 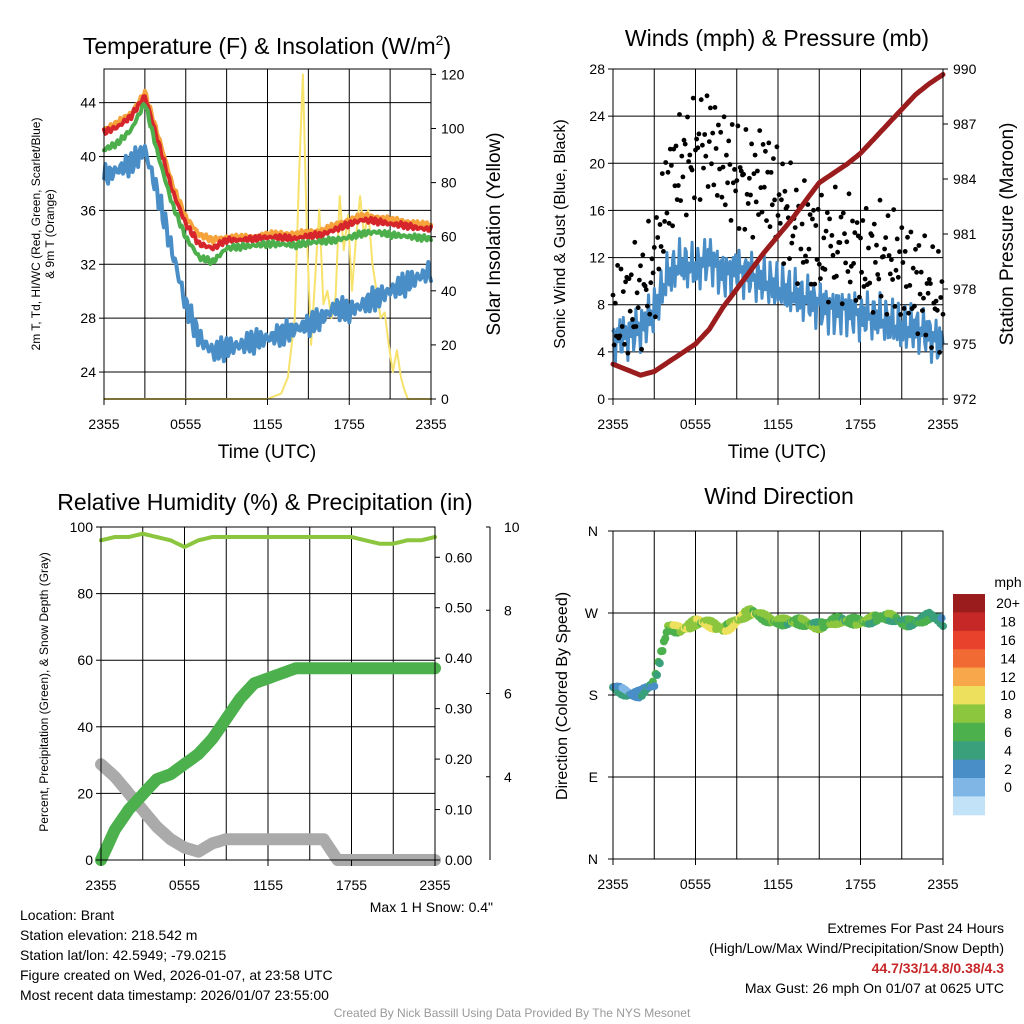 What do you see at coordinates (562, 696) in the screenshot?
I see `direction-ylabel: Direction (Colored By Speed)` at bounding box center [562, 696].